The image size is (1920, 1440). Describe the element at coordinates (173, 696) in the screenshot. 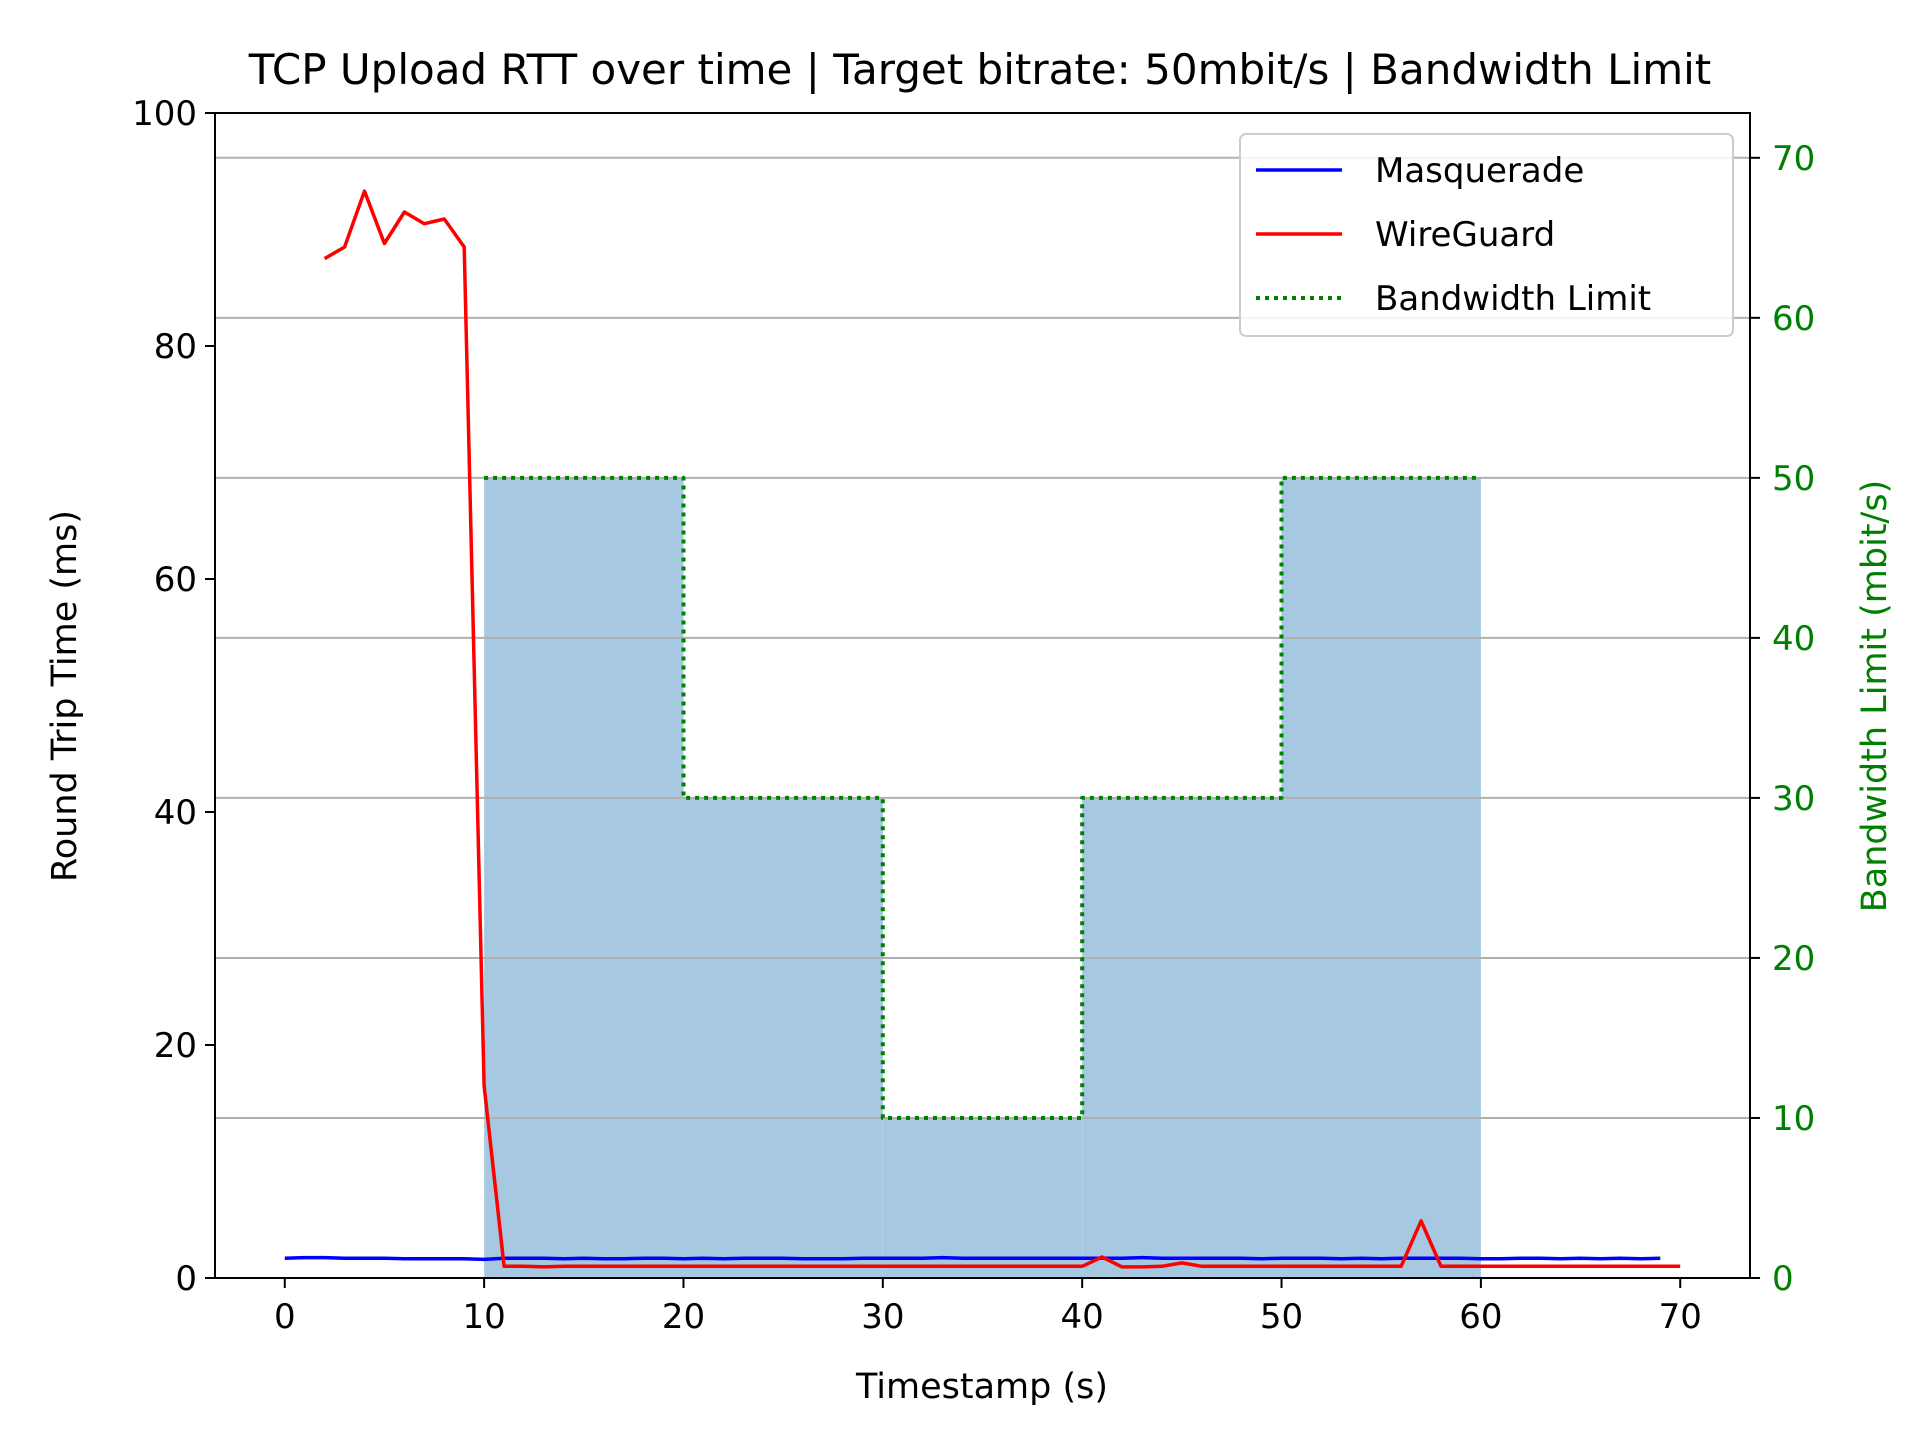

I see `y-axis-ticks: 0 20 40 60 80 100` at that location.